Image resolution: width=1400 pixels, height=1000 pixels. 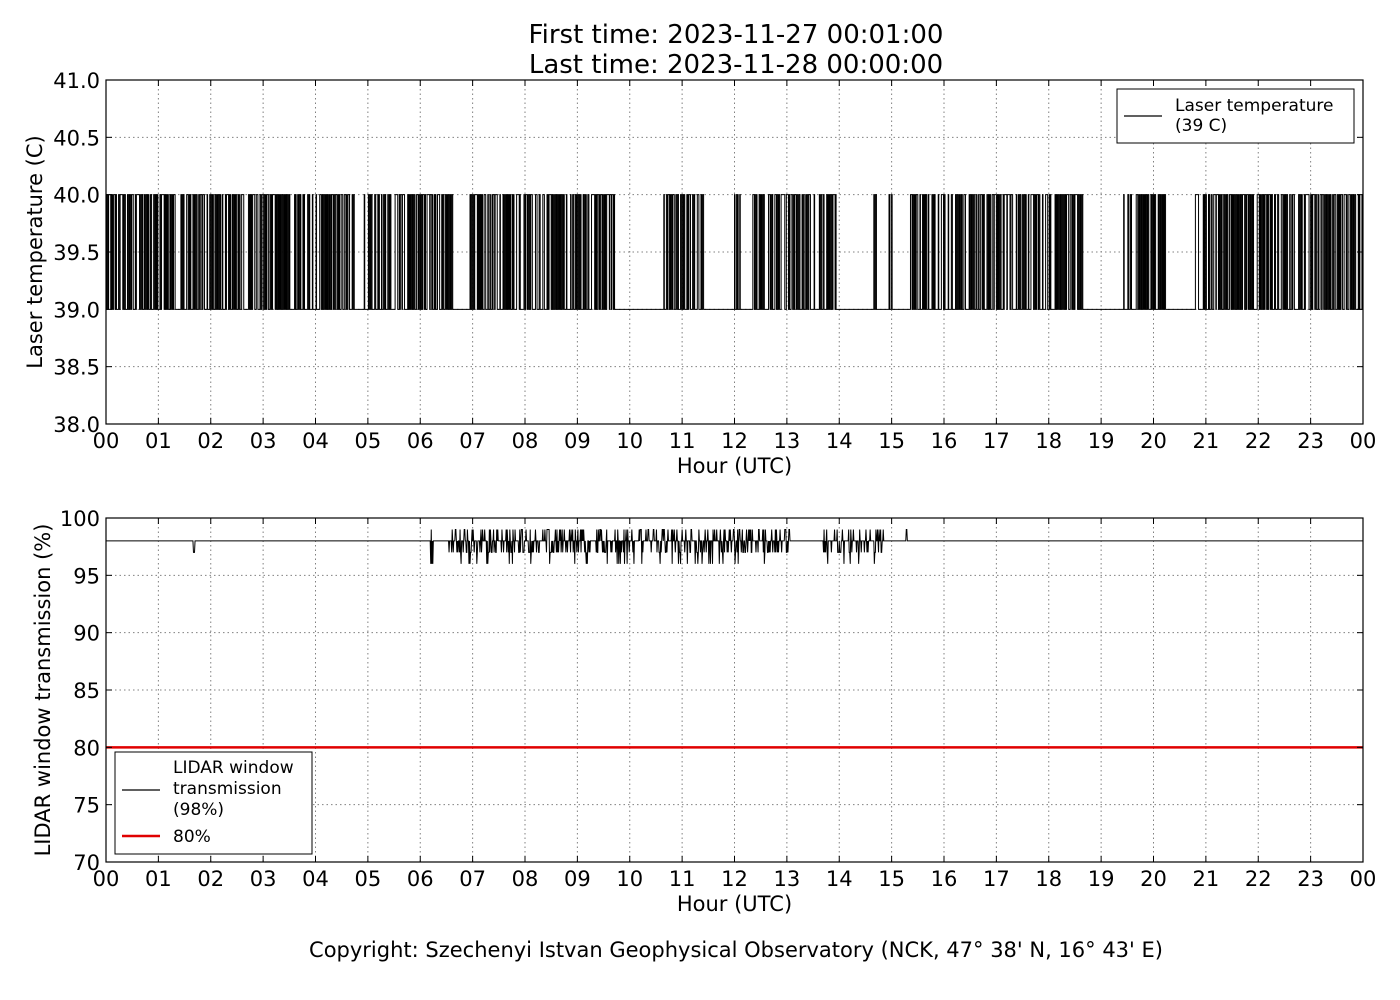 I want to click on lidar-y-tick-label: 80, so click(x=86, y=748).